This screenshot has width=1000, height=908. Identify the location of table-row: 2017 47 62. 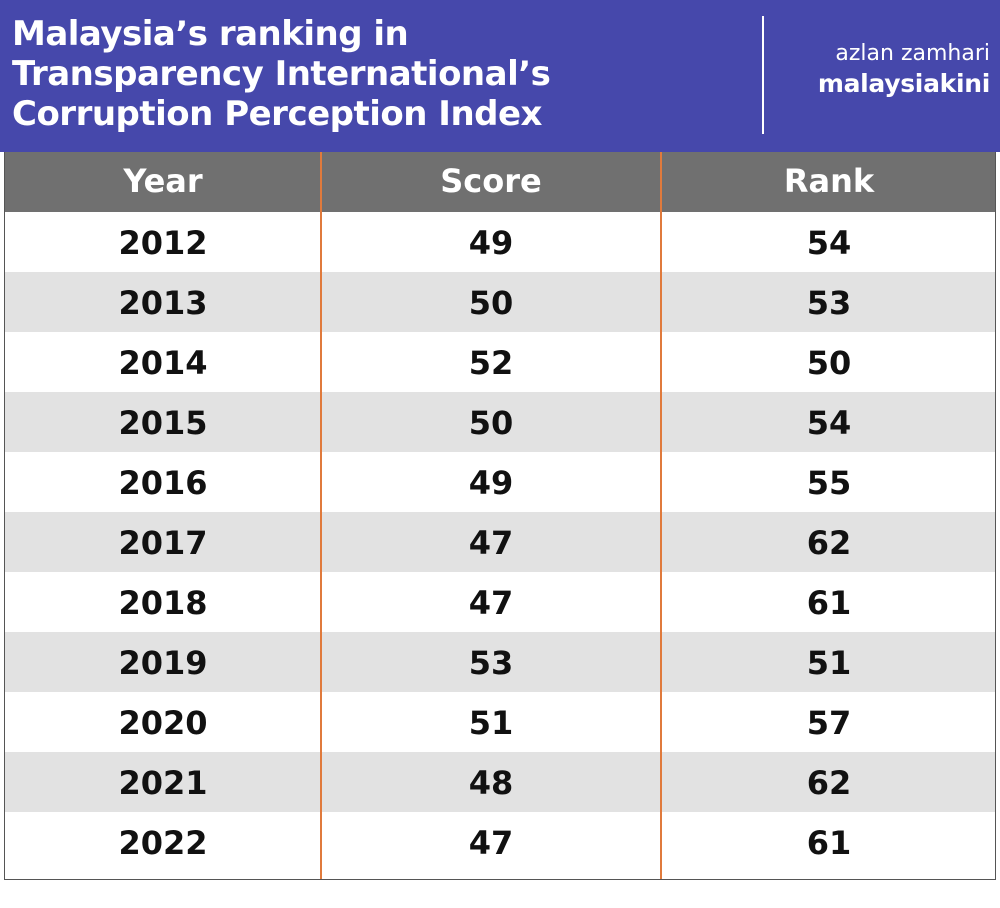
(500, 542).